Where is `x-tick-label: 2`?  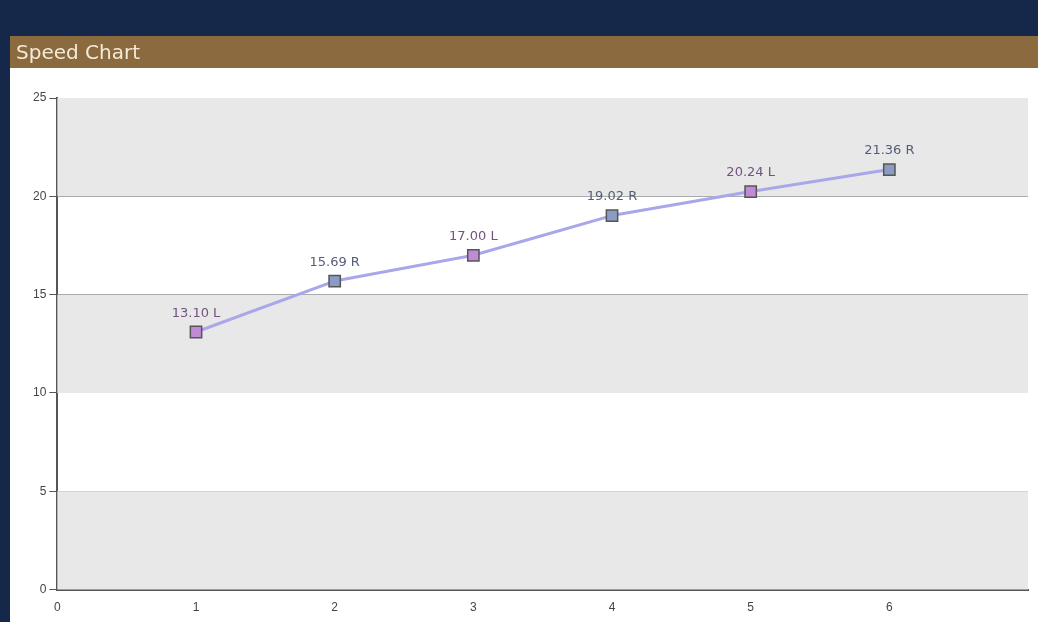 x-tick-label: 2 is located at coordinates (335, 607).